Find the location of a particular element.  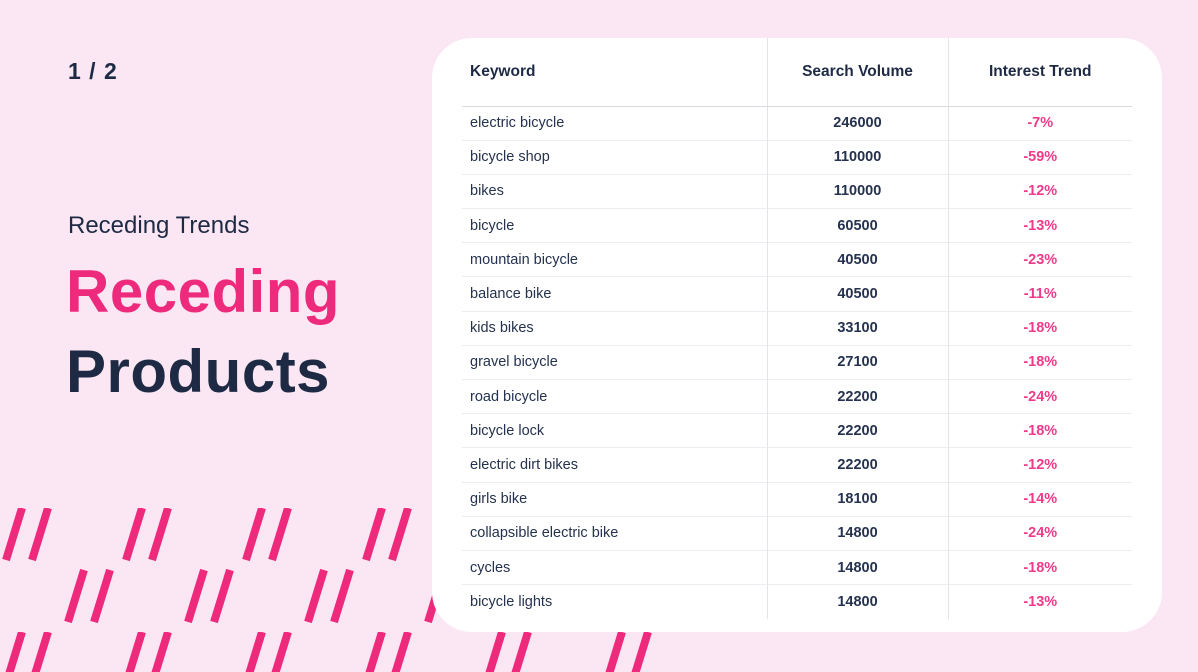

page-indicator: 1 / 2 is located at coordinates (93, 71).